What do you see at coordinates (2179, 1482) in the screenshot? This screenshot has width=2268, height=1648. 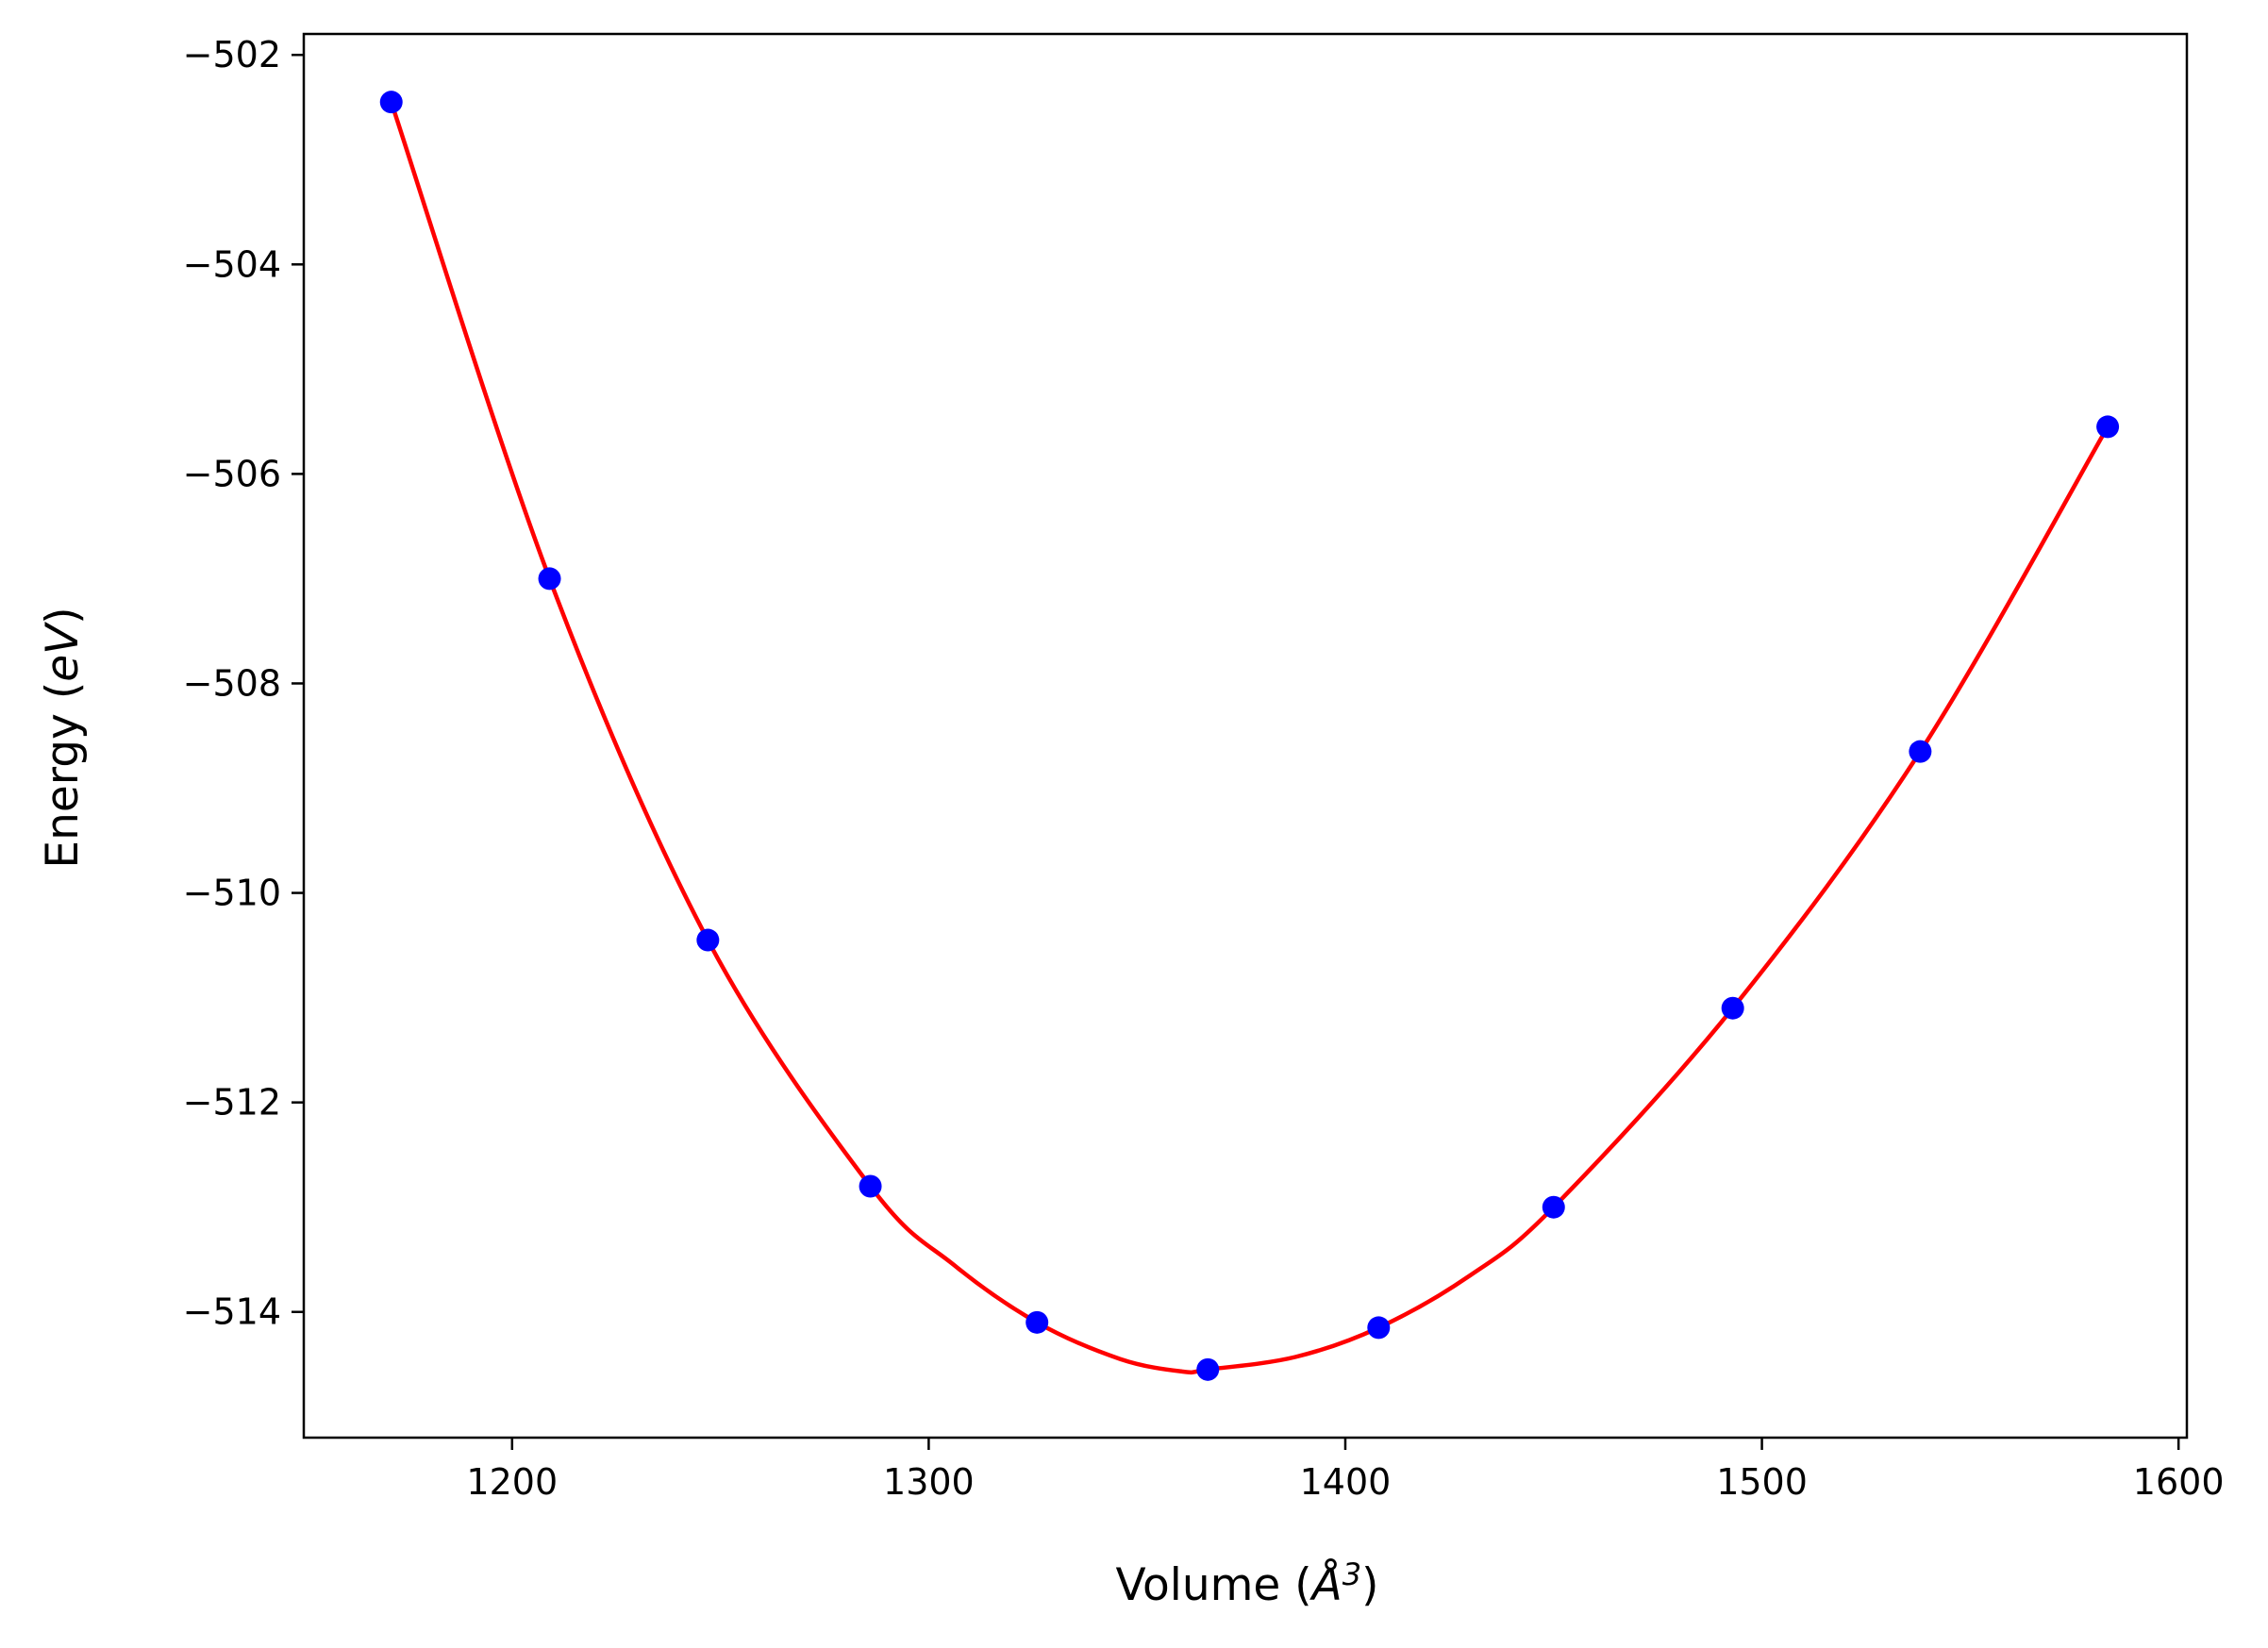 I see `x-tick-label: 1600` at bounding box center [2179, 1482].